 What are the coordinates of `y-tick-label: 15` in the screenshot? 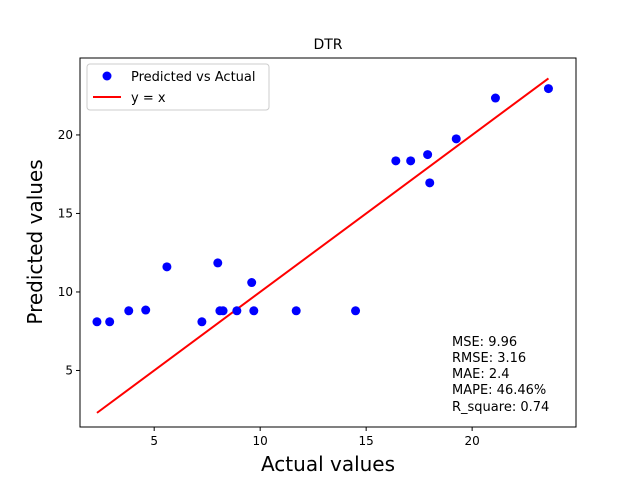 It's located at (65, 213).